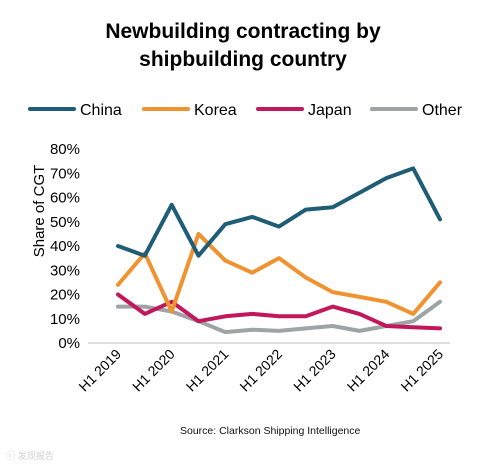  Describe the element at coordinates (442, 110) in the screenshot. I see `legend-label-other: Other` at that location.